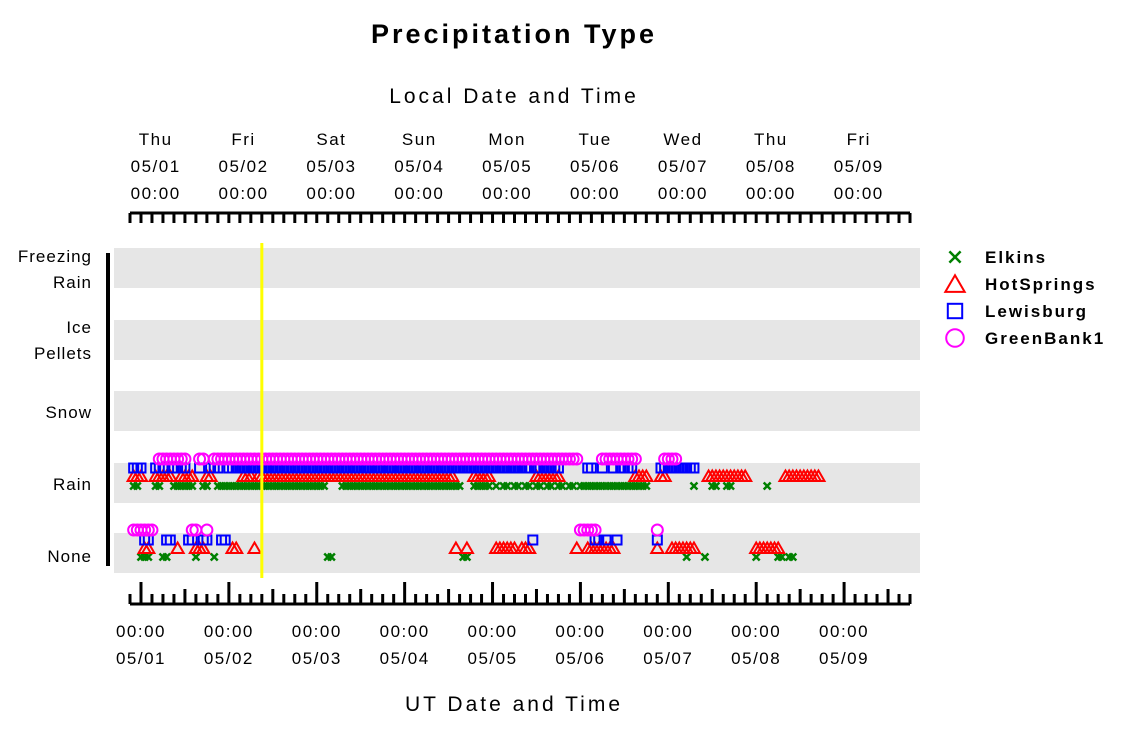  I want to click on bottom-tick-label-date: 05/04, so click(405, 658).